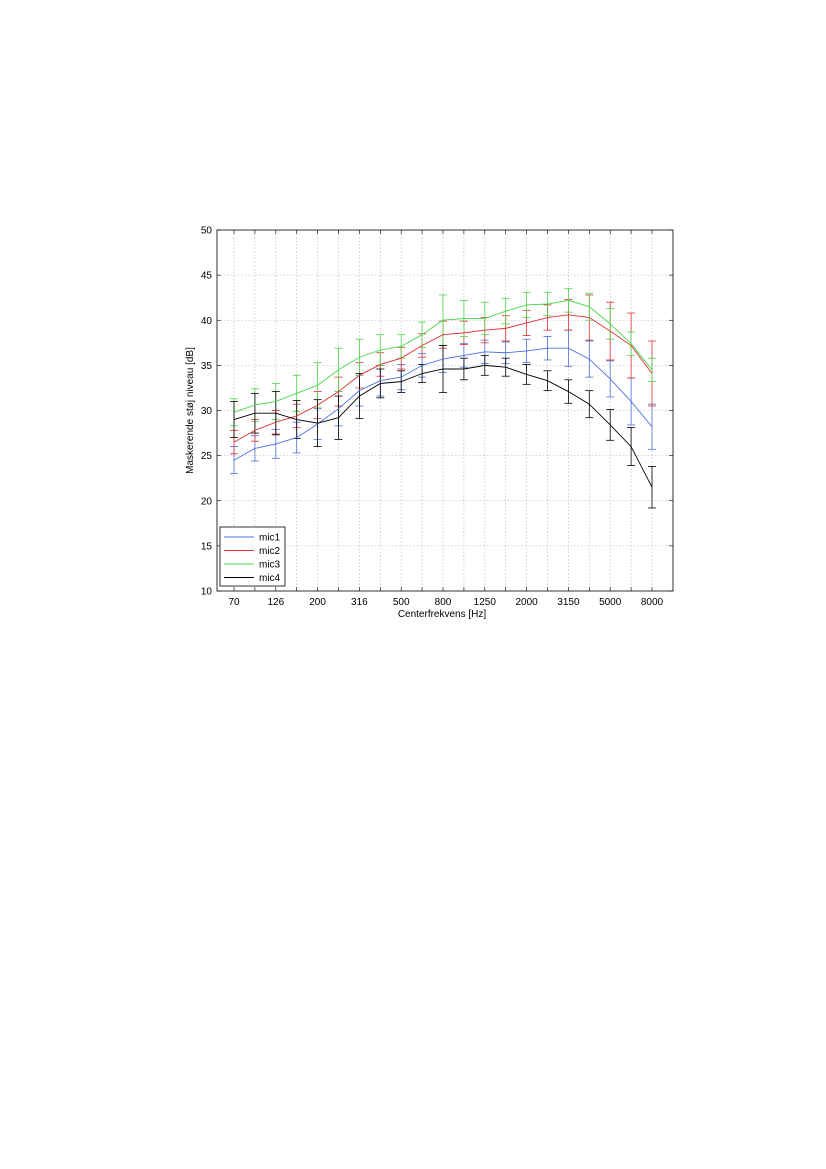  I want to click on legend-label-mic4: mic4, so click(270, 578).